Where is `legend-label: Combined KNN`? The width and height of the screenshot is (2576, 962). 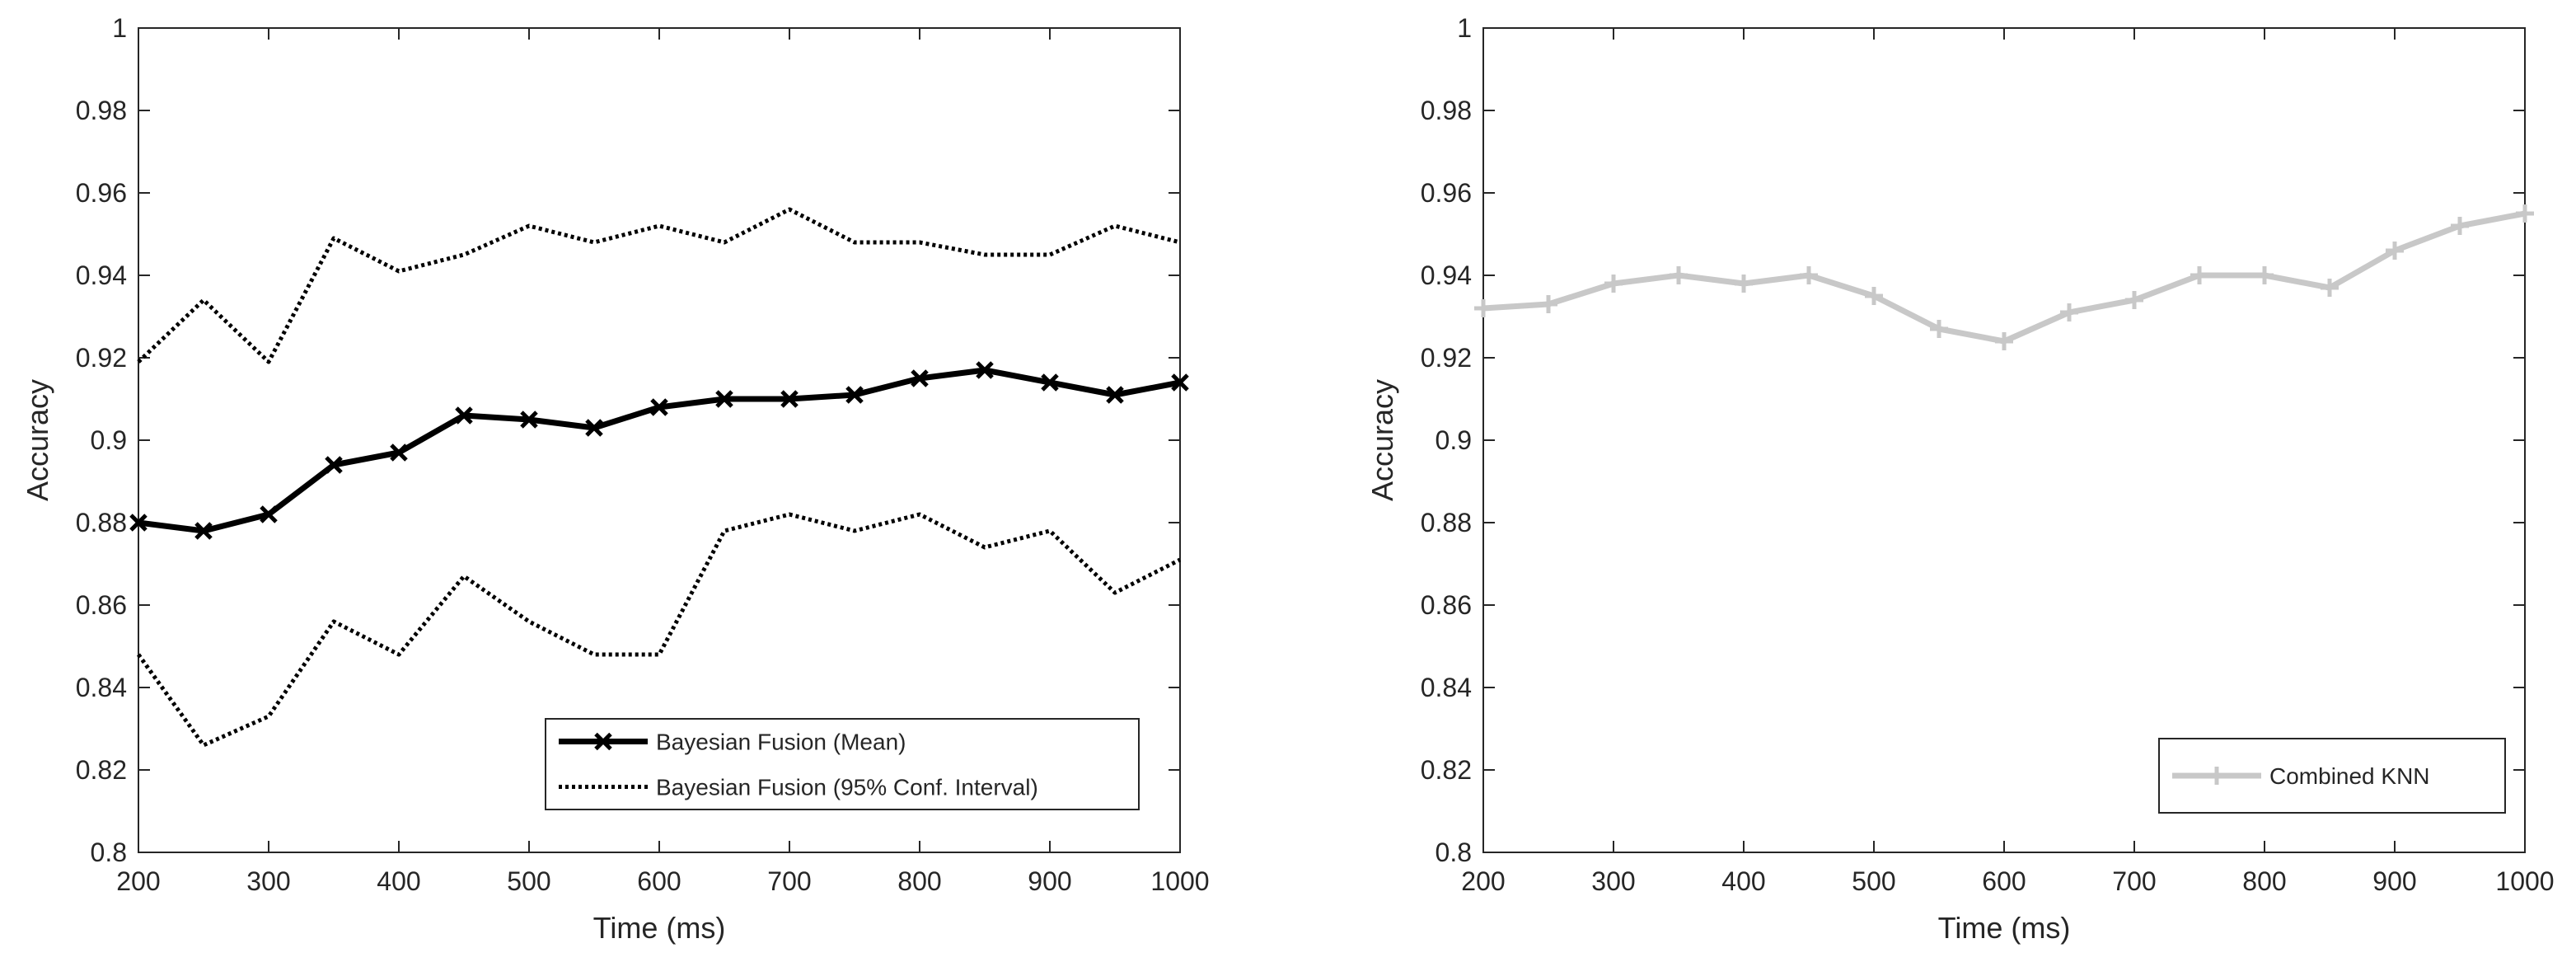
legend-label: Combined KNN is located at coordinates (2349, 776).